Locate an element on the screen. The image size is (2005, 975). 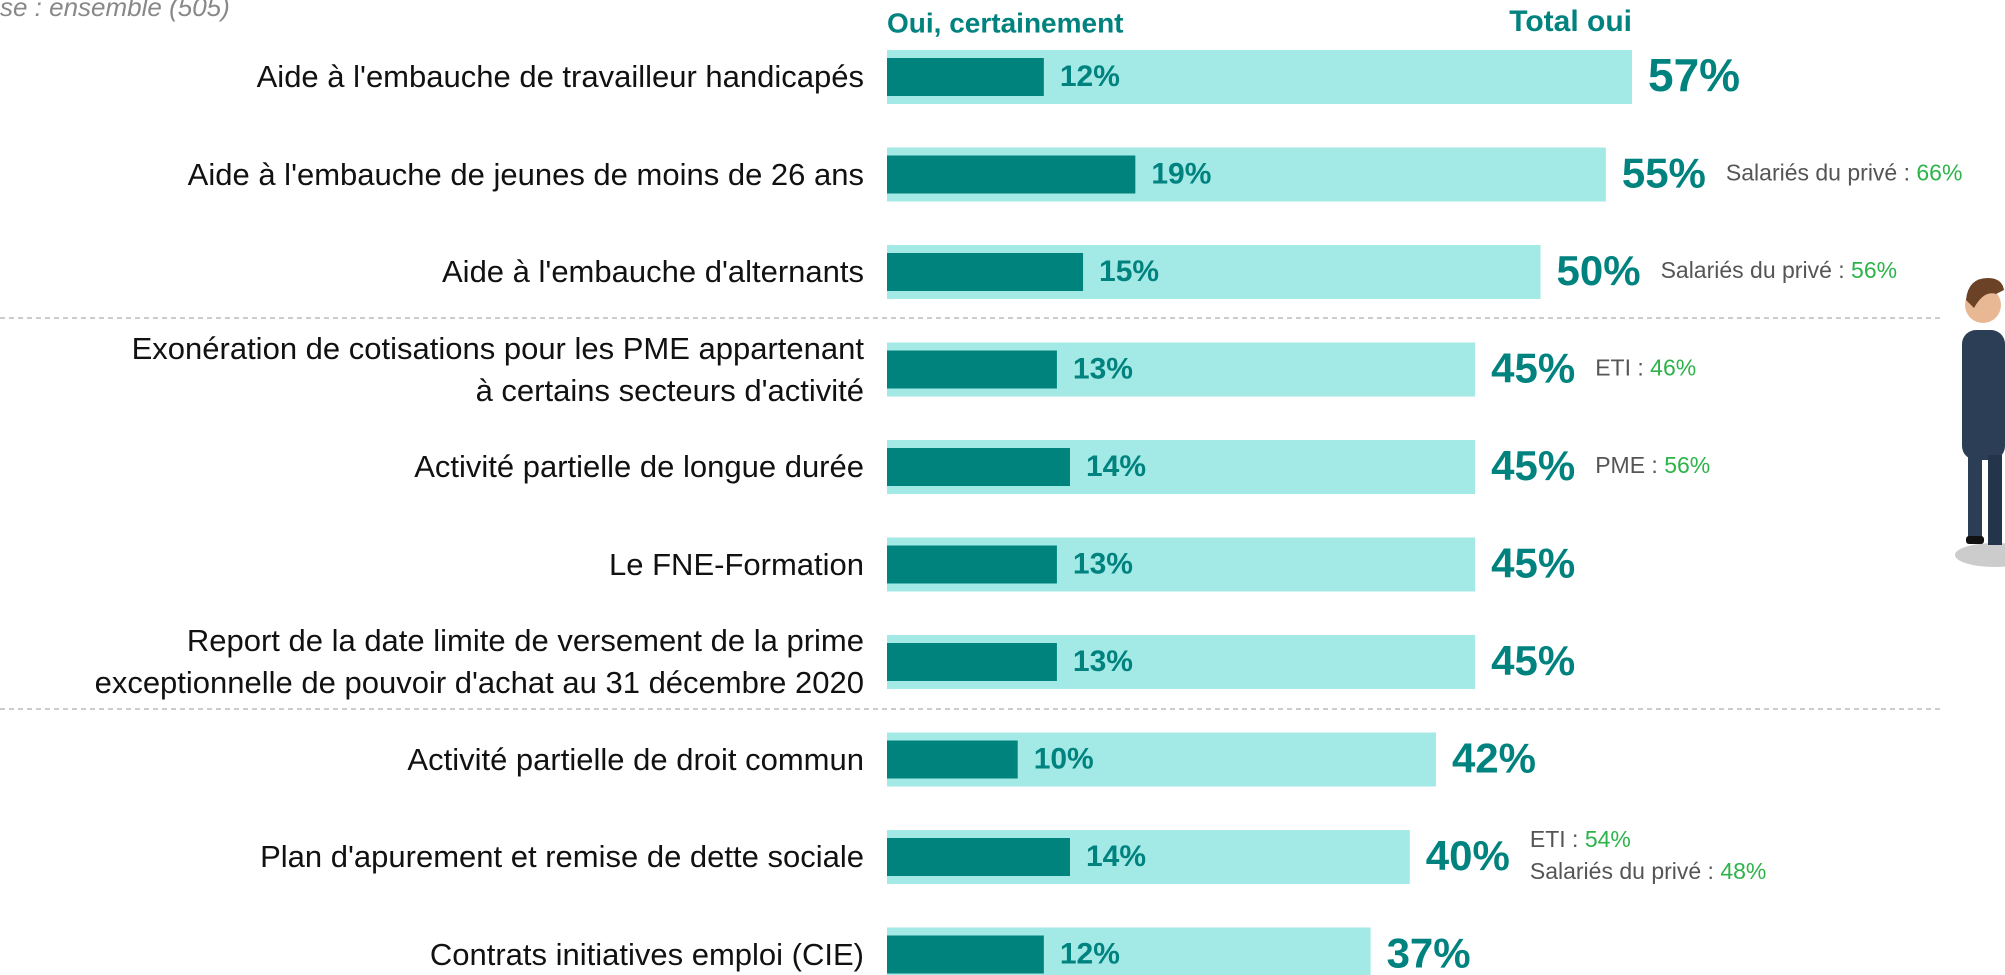
note-value: 54% is located at coordinates (1608, 839).